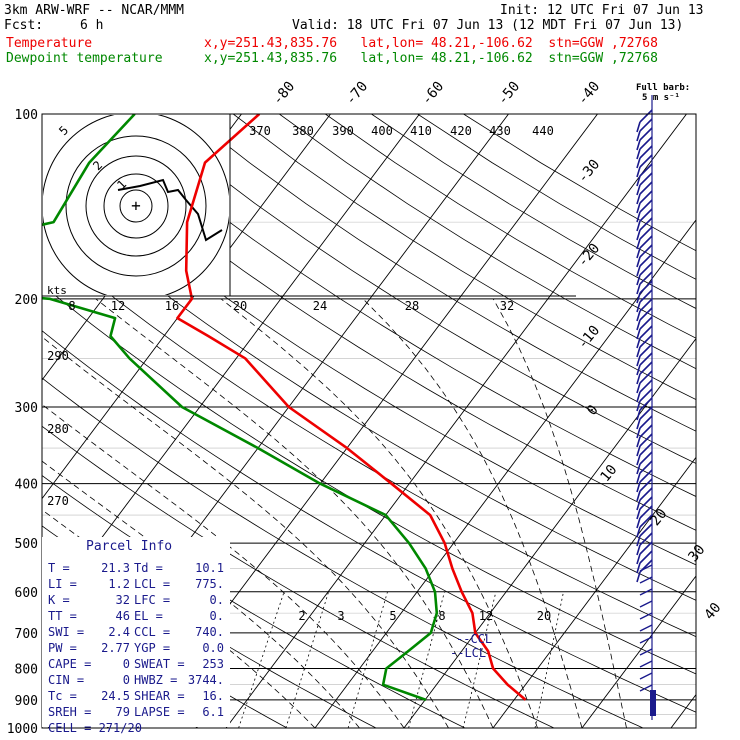 This screenshot has width=740, height=740. I want to click on parcel-info-value: 775., so click(209, 584).